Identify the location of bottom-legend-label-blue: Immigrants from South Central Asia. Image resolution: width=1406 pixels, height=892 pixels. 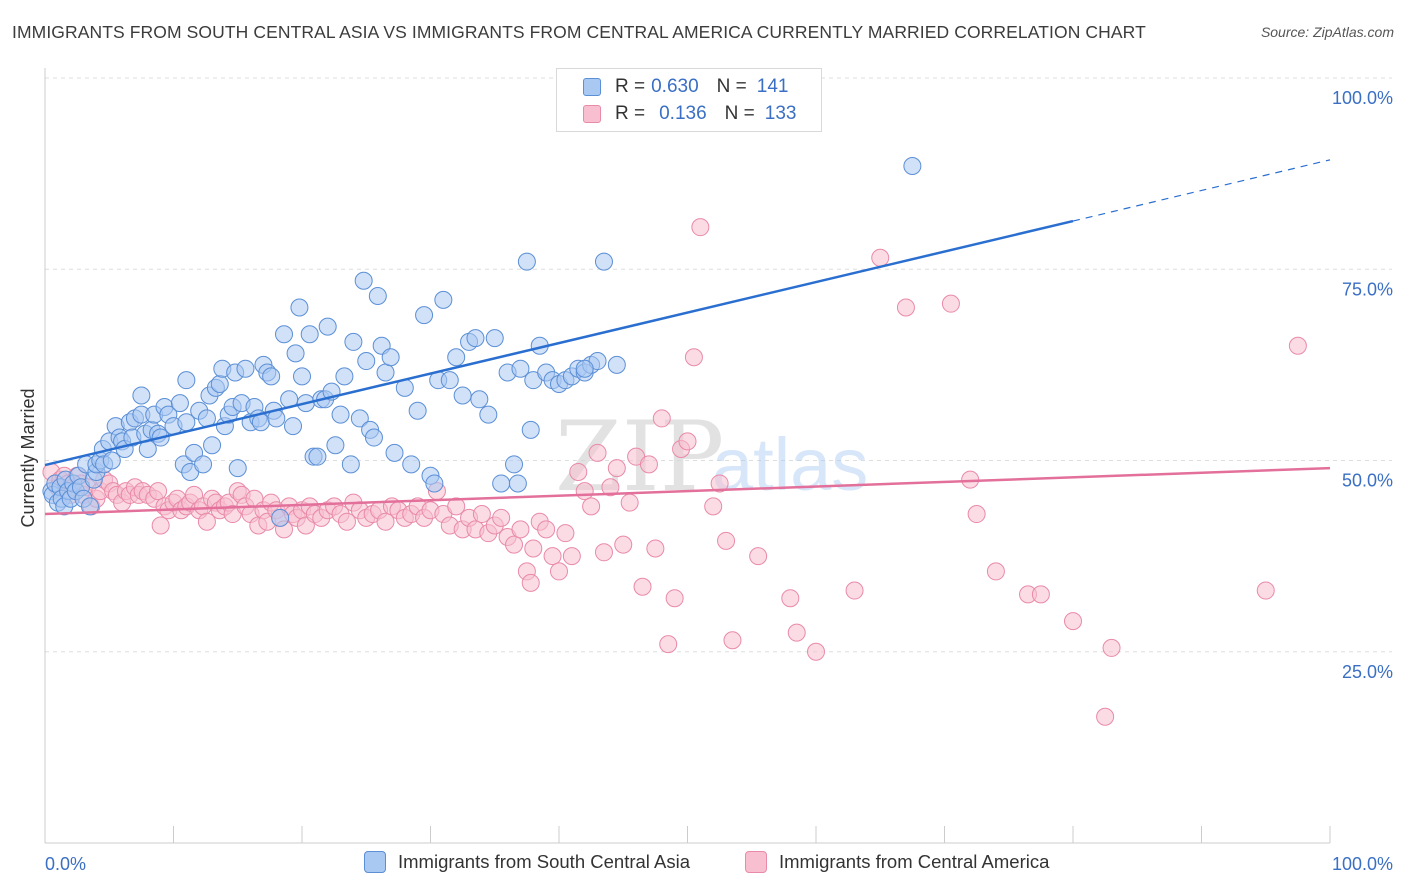
(544, 861).